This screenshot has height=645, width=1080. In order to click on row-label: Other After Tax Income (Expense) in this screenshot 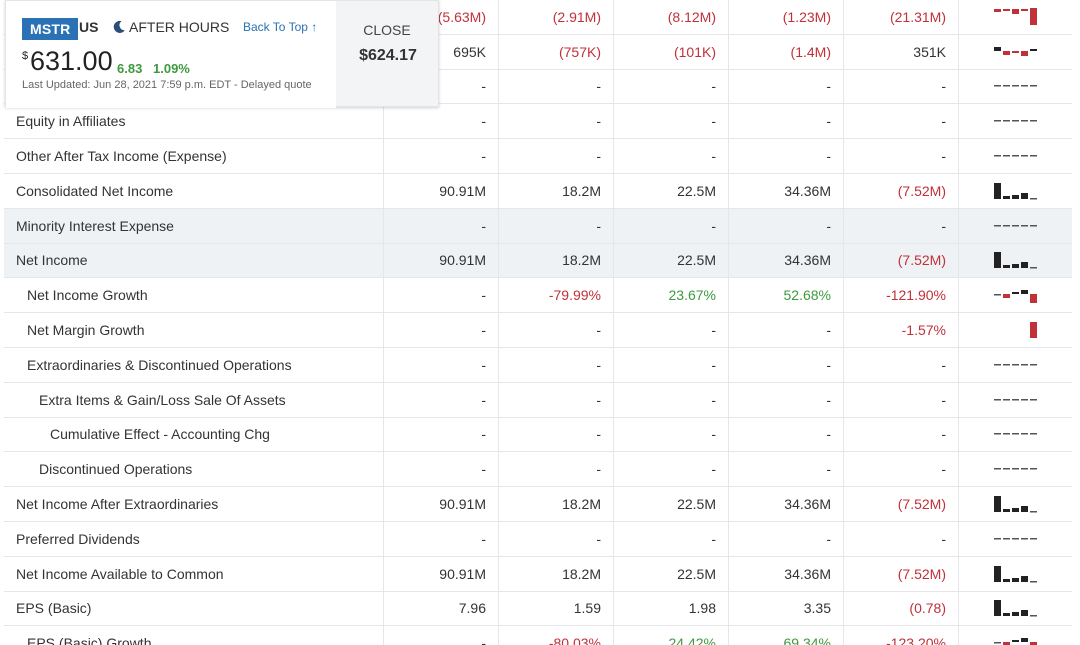, I will do `click(194, 156)`.